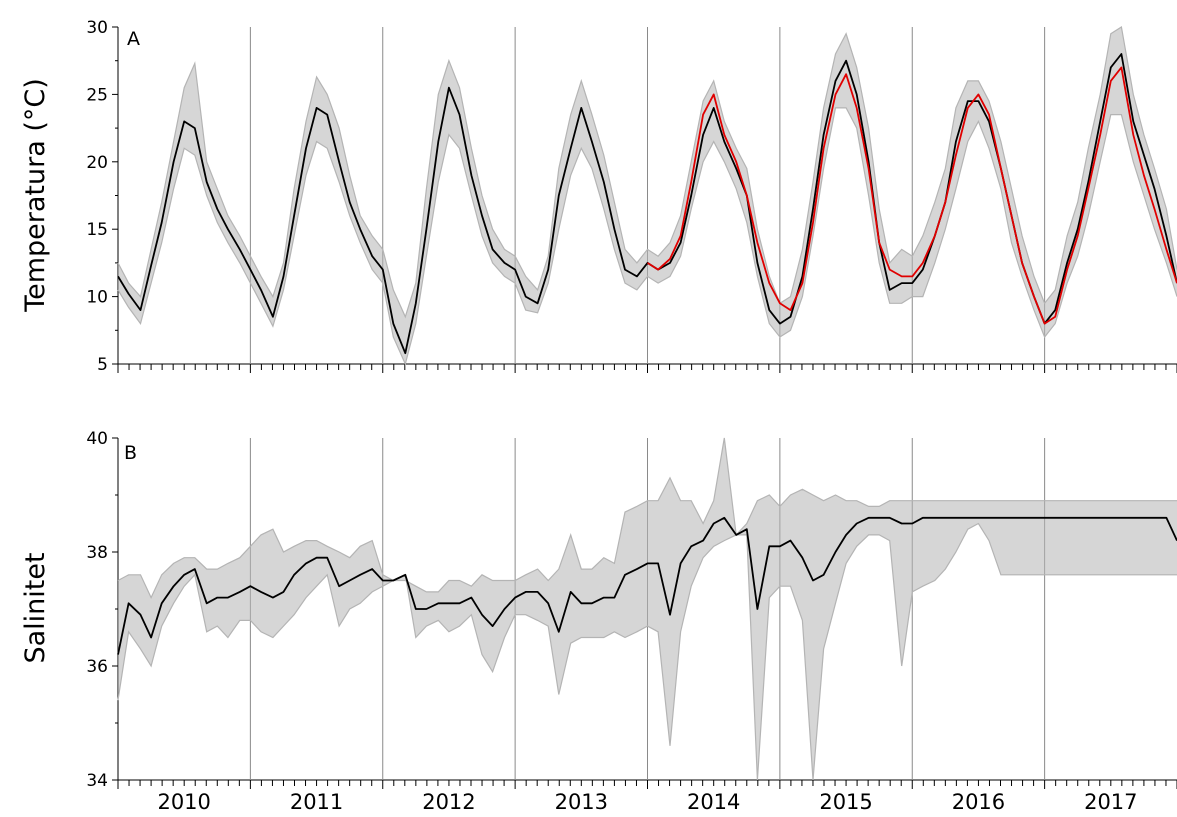 The width and height of the screenshot is (1177, 817). What do you see at coordinates (35, 607) in the screenshot?
I see `panel-b-ylabel: Salinitet` at bounding box center [35, 607].